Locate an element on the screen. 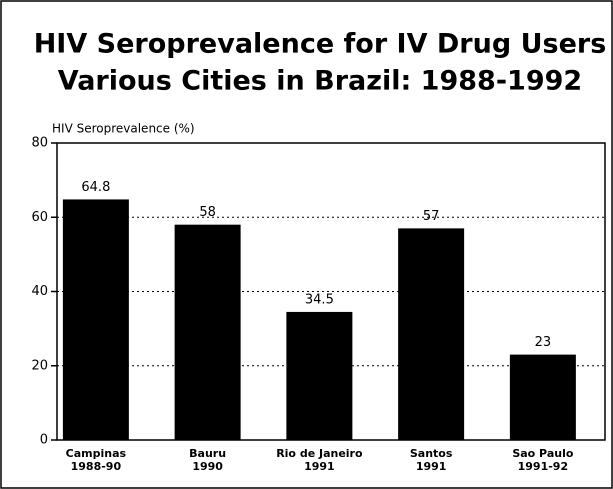  x-tick-label: Bauru 1990 is located at coordinates (207, 460).